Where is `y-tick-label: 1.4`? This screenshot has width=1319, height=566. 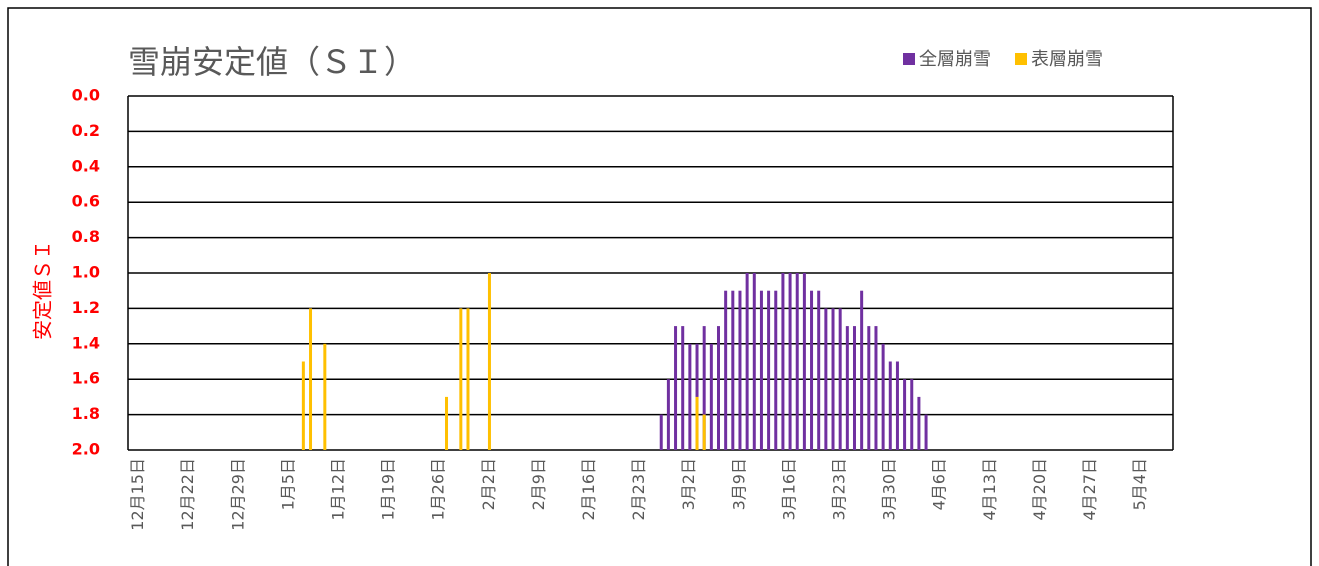
y-tick-label: 1.4 is located at coordinates (86, 342).